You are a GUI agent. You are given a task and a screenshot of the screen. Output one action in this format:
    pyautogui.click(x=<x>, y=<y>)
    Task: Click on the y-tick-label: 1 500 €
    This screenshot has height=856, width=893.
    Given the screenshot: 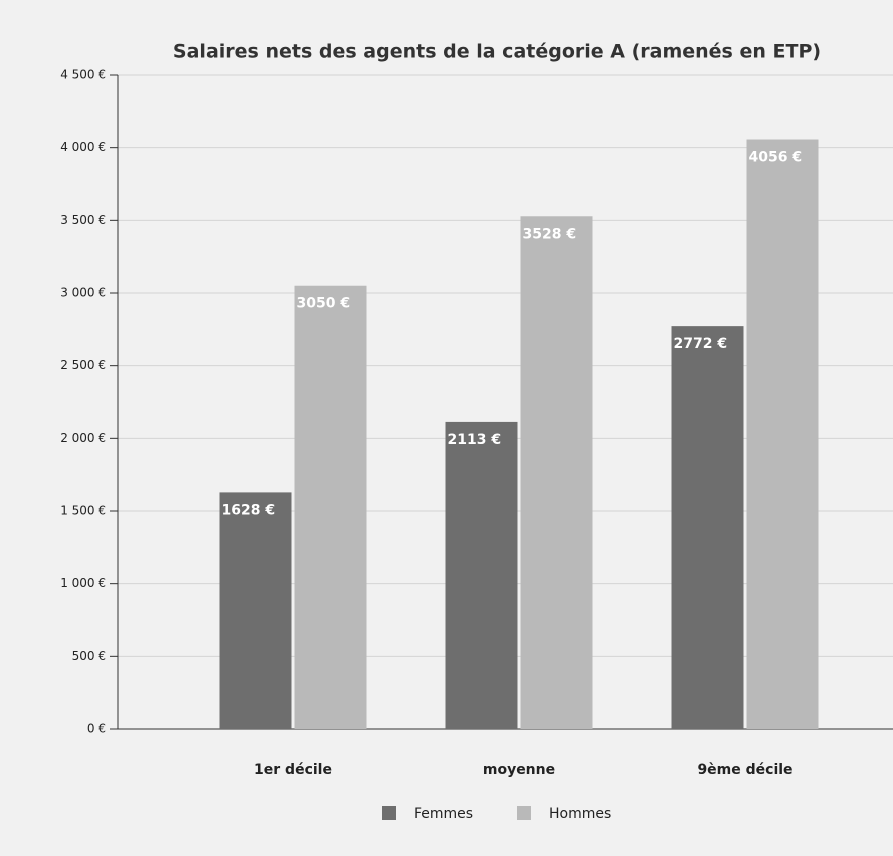 What is the action you would take?
    pyautogui.click(x=83, y=511)
    